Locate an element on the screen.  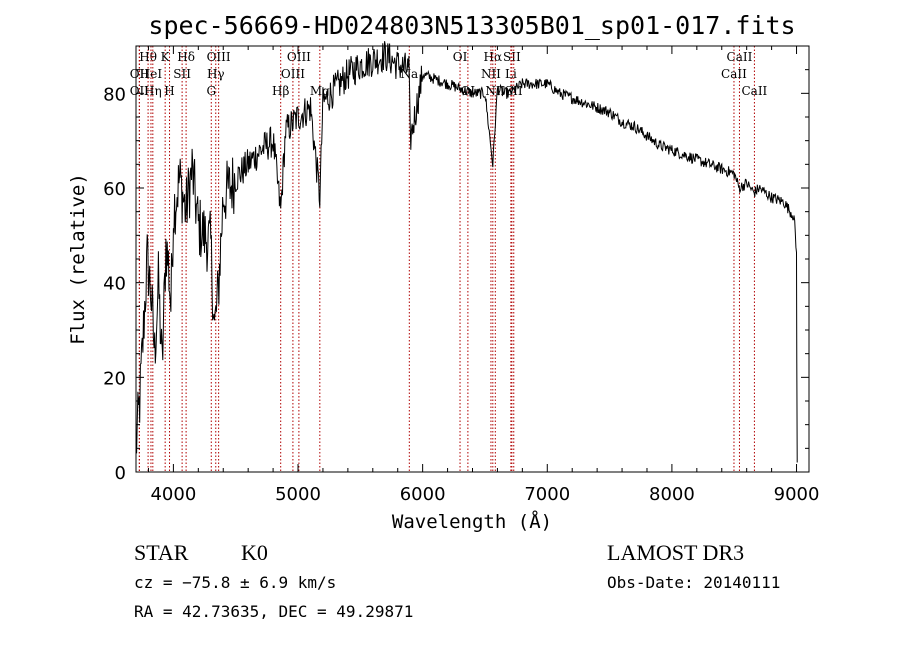
marker-label-3: HeI is located at coordinates (151, 74).